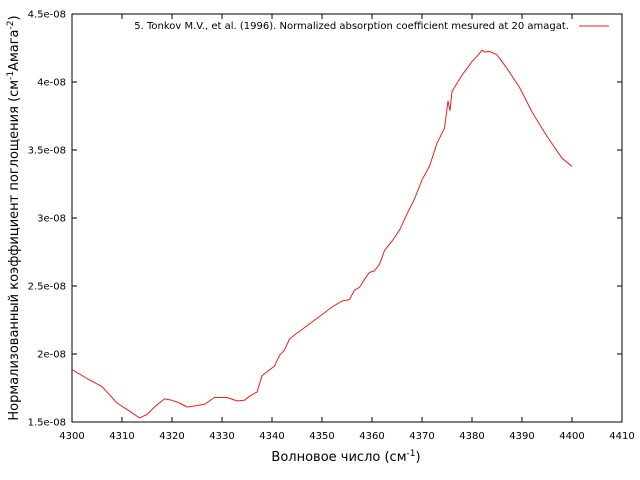 The width and height of the screenshot is (640, 480). I want to click on x-tick-label: 4400, so click(571, 436).